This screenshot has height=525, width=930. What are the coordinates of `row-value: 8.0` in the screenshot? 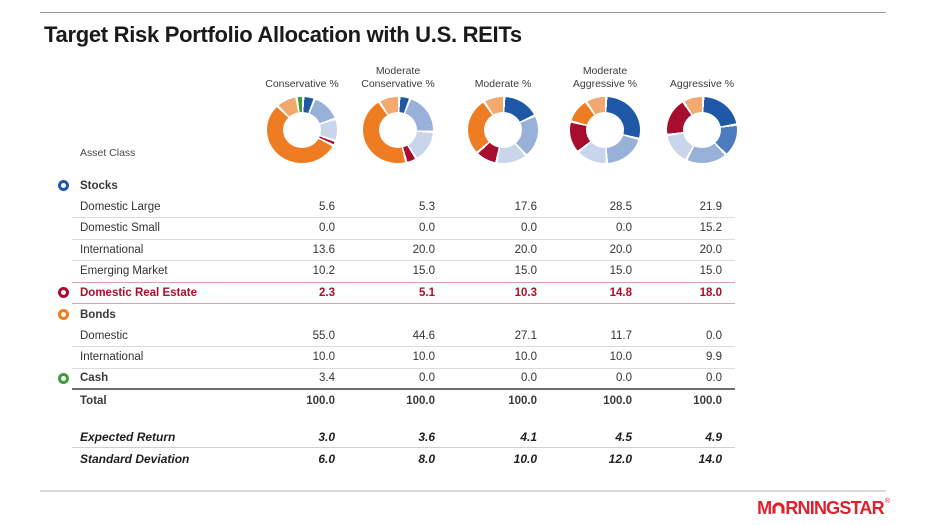 It's located at (426, 458).